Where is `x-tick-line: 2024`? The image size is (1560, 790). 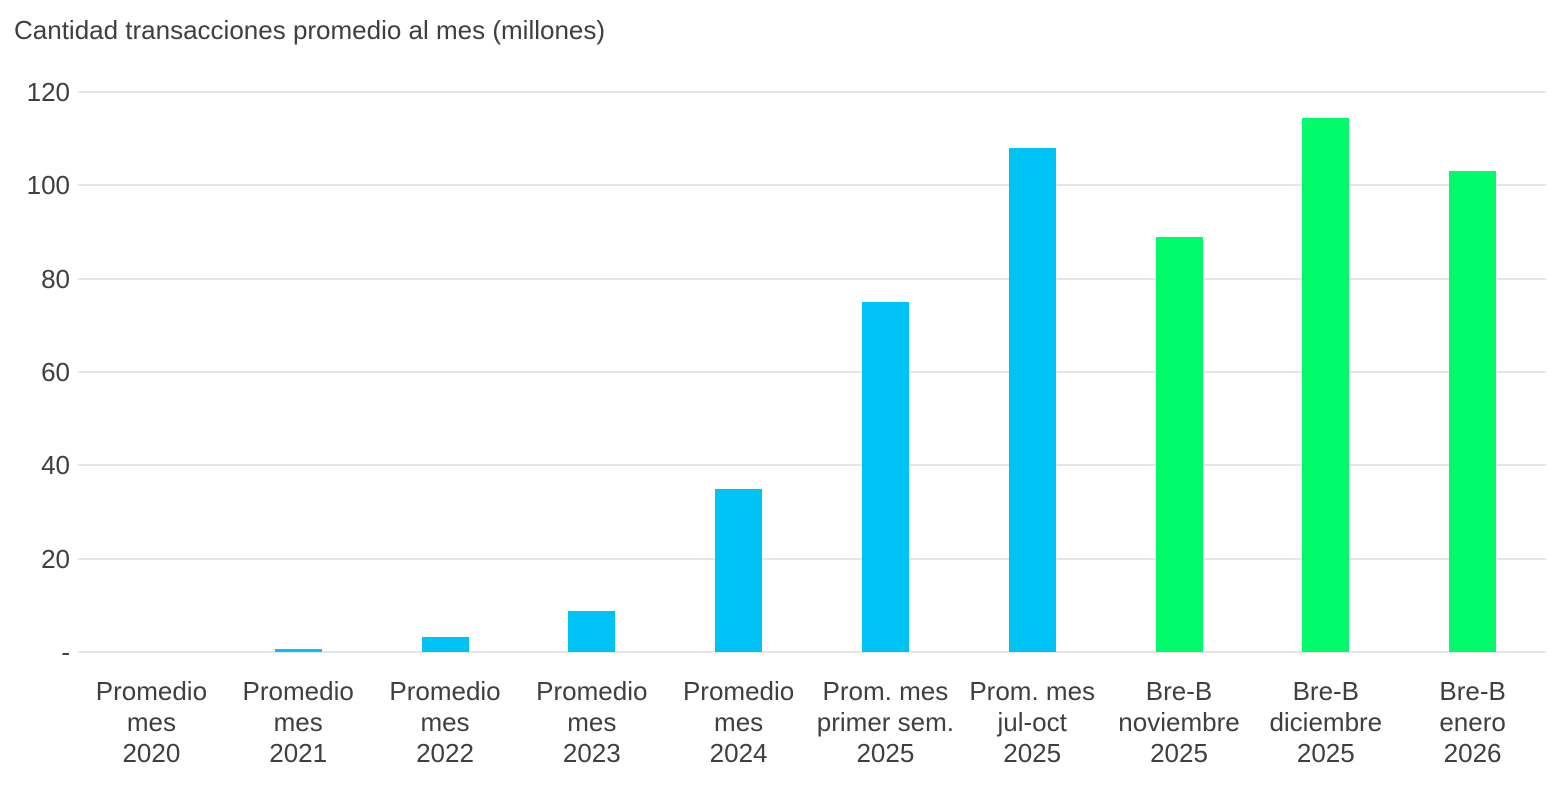
x-tick-line: 2024 is located at coordinates (738, 753).